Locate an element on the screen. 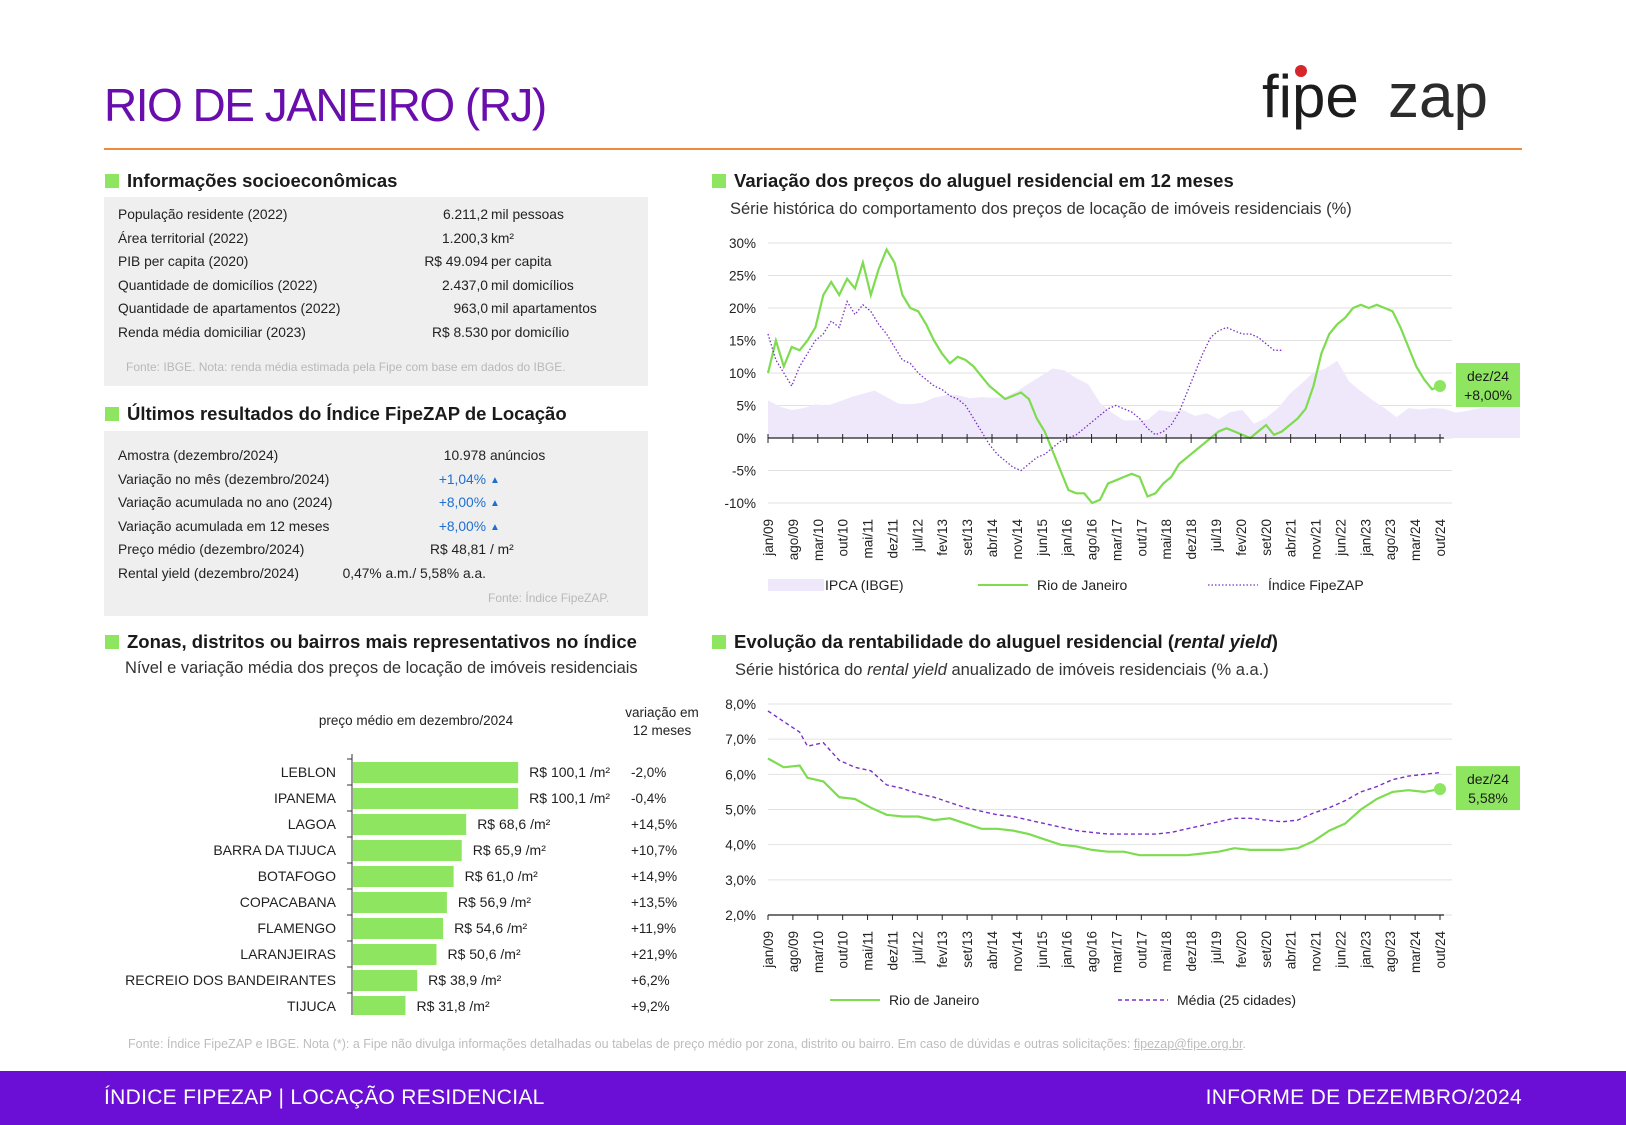 The height and width of the screenshot is (1125, 1626). x-tick-label: nov/21 is located at coordinates (1316, 539).